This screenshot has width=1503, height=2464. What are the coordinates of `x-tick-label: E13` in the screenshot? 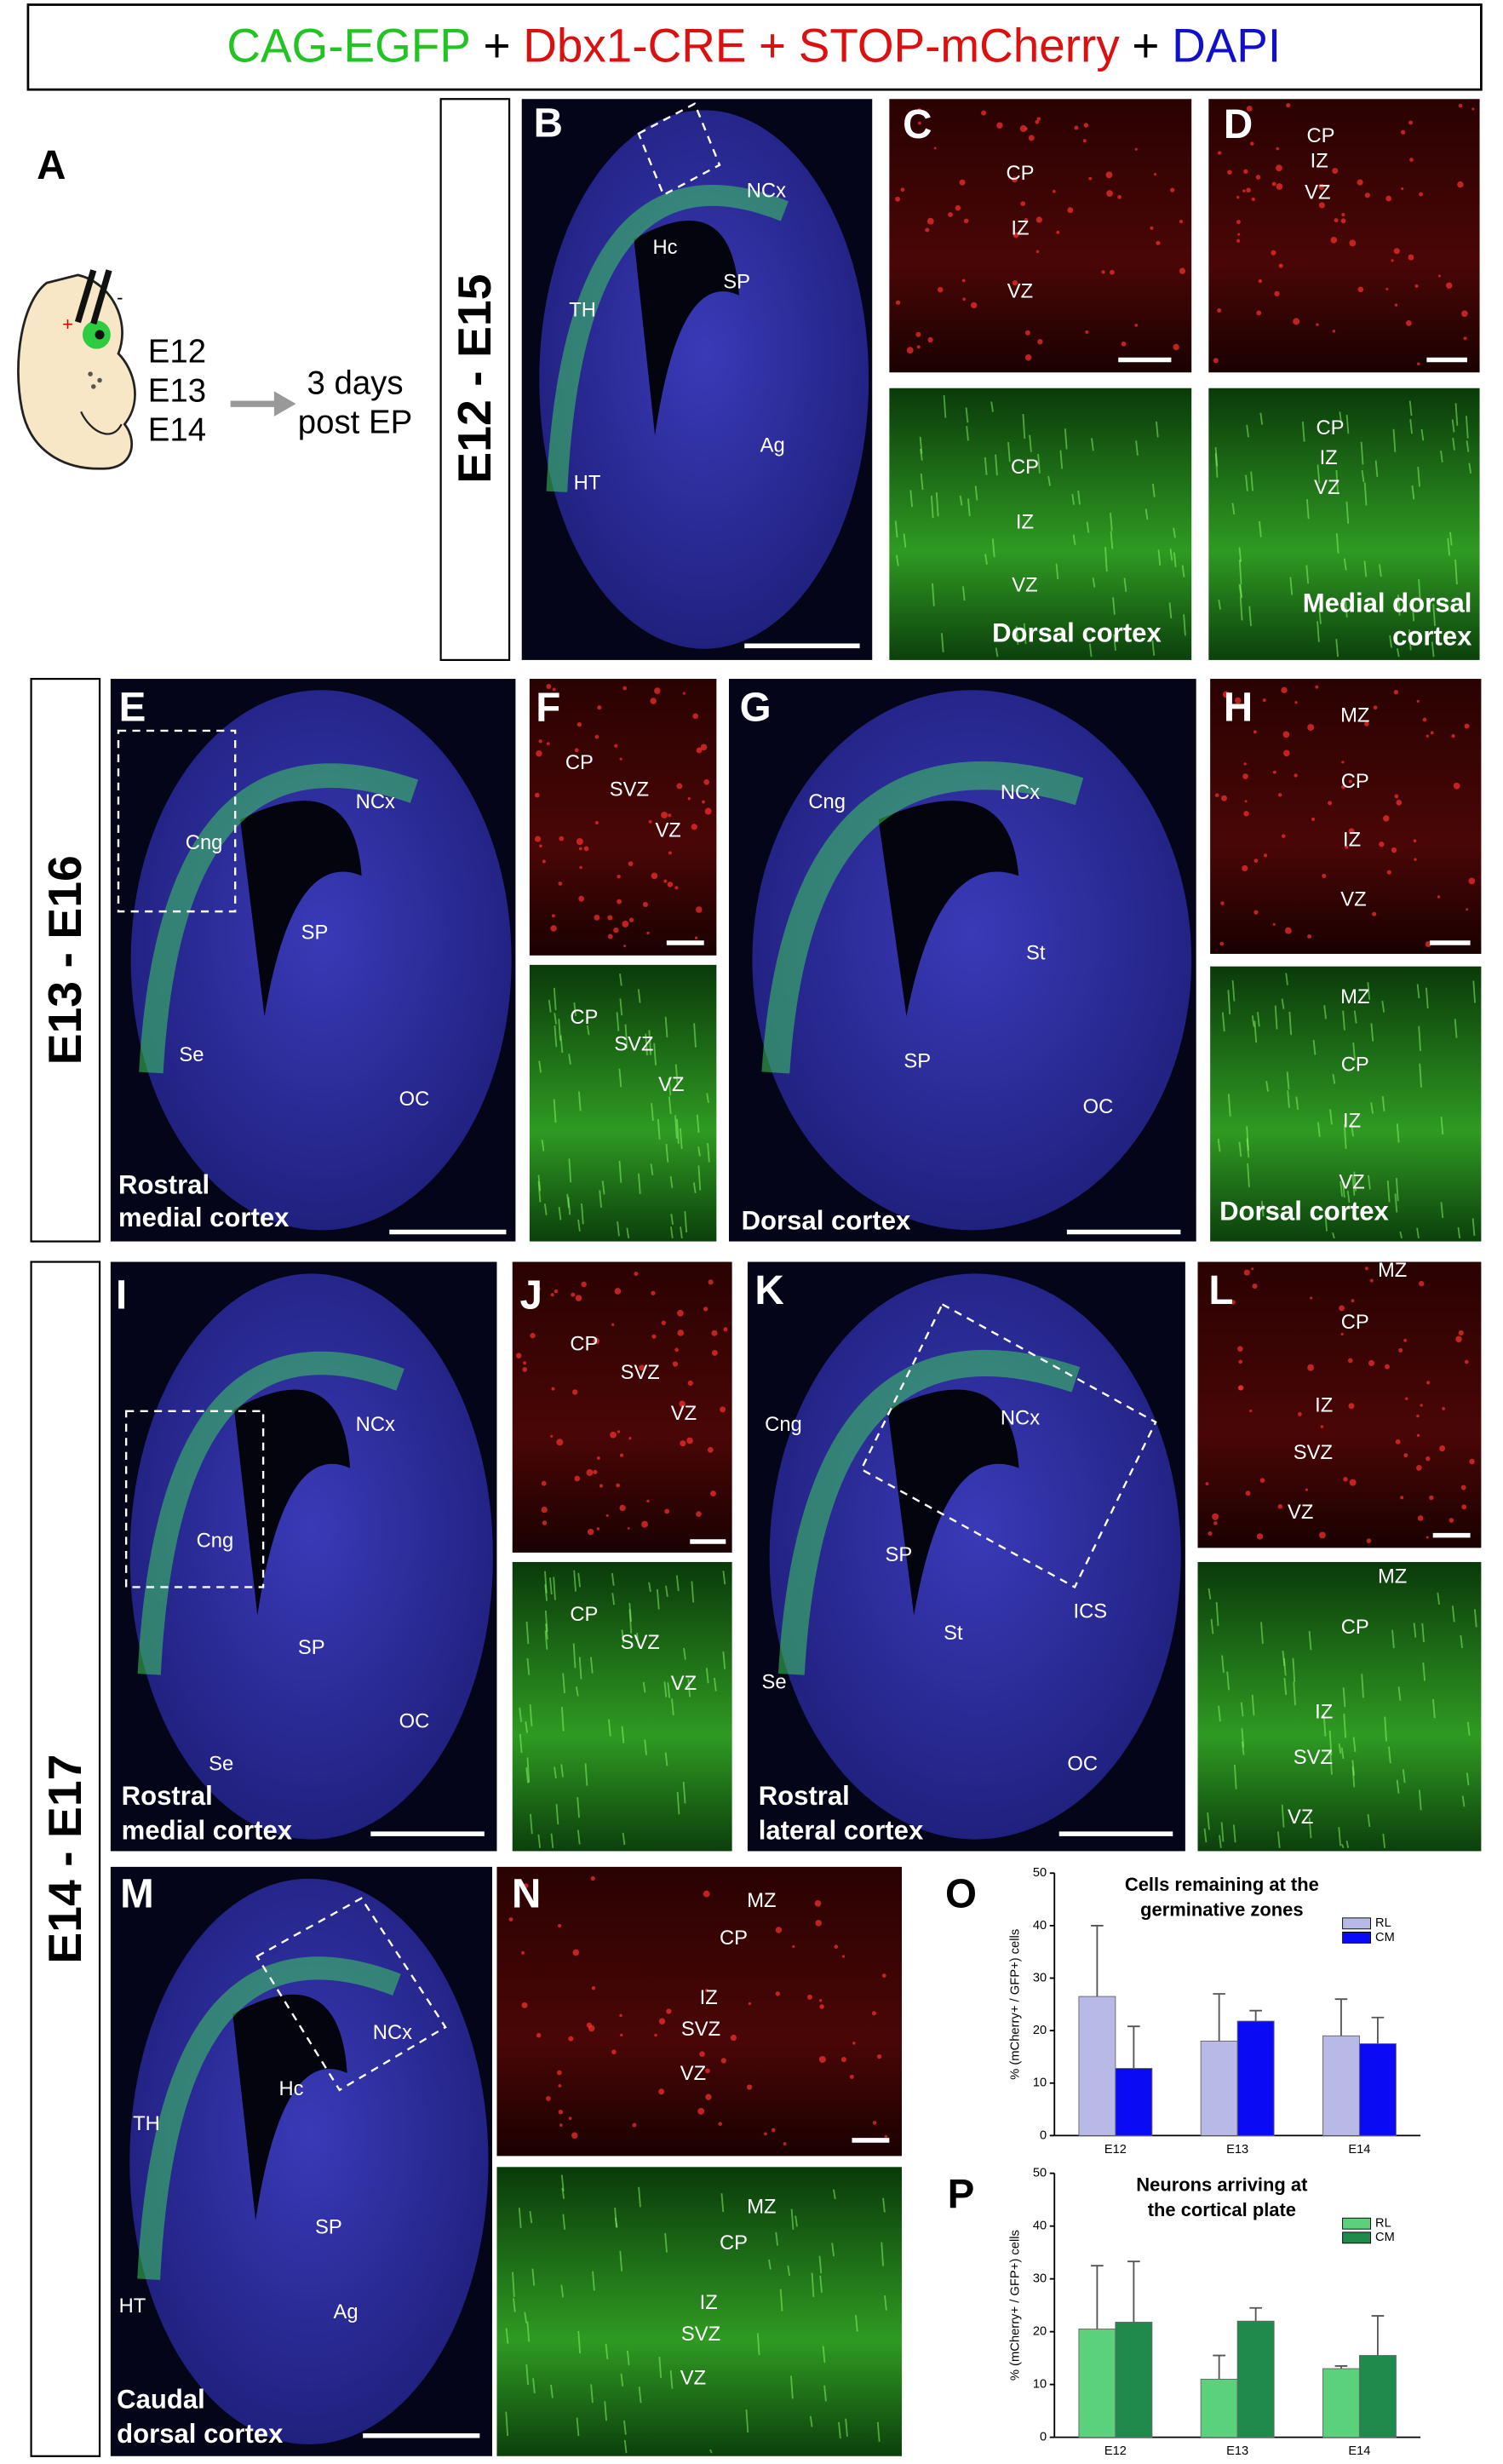 It's located at (1237, 2150).